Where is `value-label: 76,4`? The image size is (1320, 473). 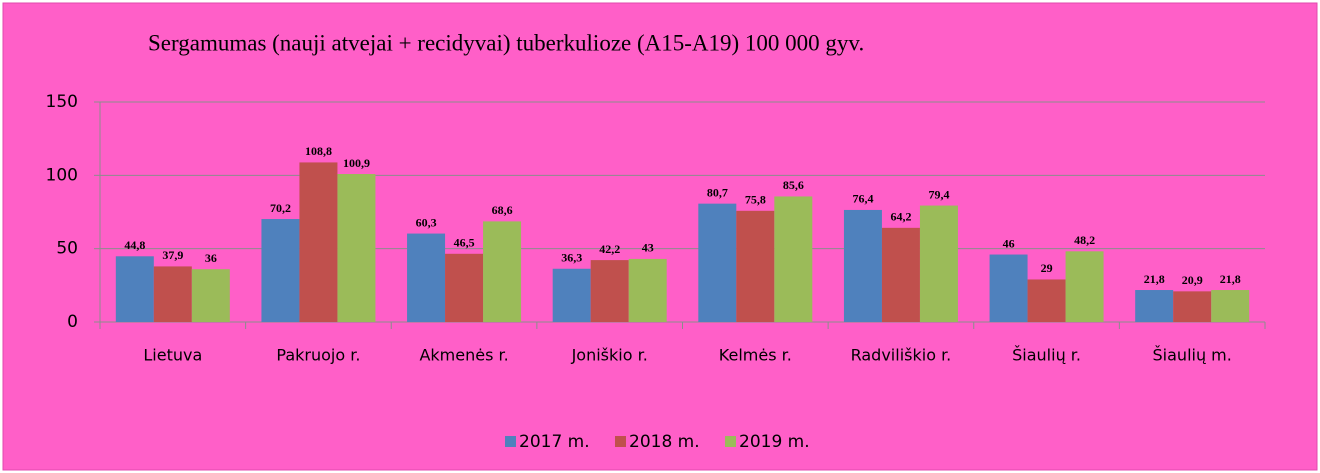 value-label: 76,4 is located at coordinates (862, 199).